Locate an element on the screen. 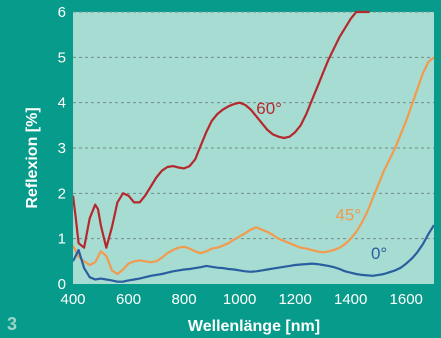 This screenshot has height=338, width=441. x-tick-label: 600 is located at coordinates (128, 299).